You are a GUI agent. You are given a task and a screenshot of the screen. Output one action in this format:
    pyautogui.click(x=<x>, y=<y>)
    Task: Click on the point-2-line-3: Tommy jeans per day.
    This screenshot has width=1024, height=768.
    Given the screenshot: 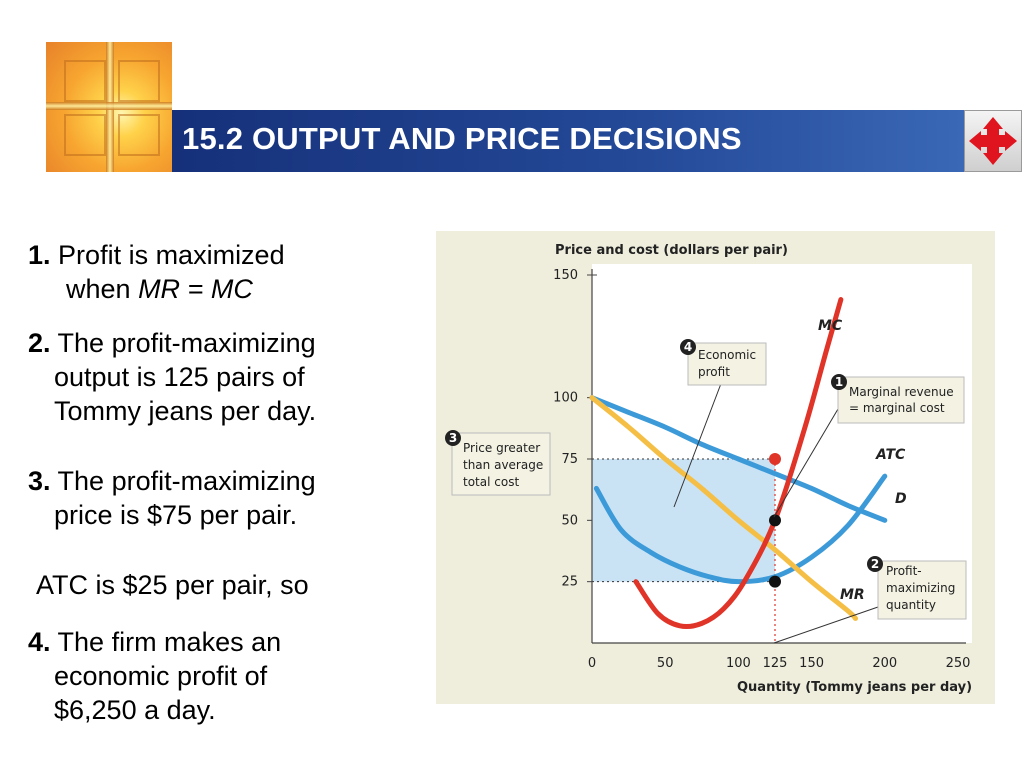 What is the action you would take?
    pyautogui.click(x=185, y=411)
    